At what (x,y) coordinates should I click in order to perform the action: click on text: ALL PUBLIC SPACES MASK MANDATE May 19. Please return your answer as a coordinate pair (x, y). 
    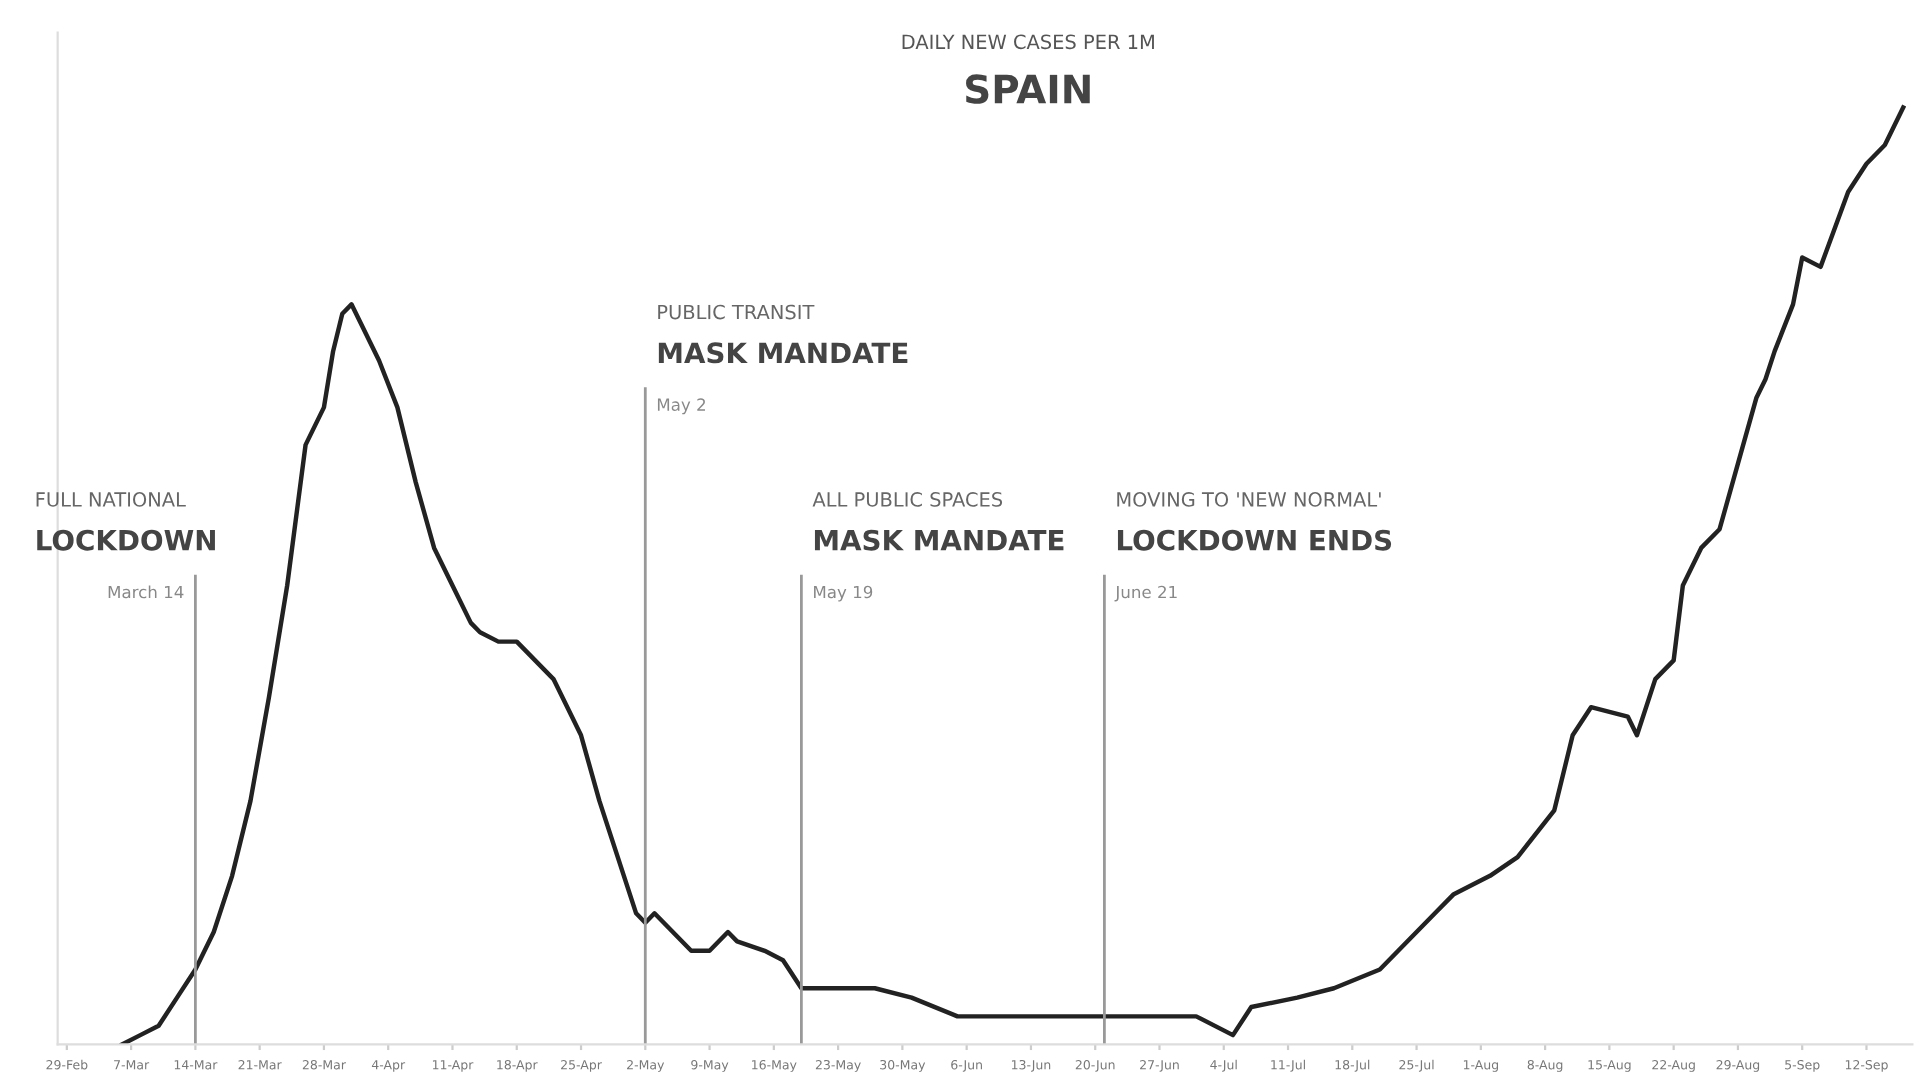
    Looking at the image, I should click on (938, 547).